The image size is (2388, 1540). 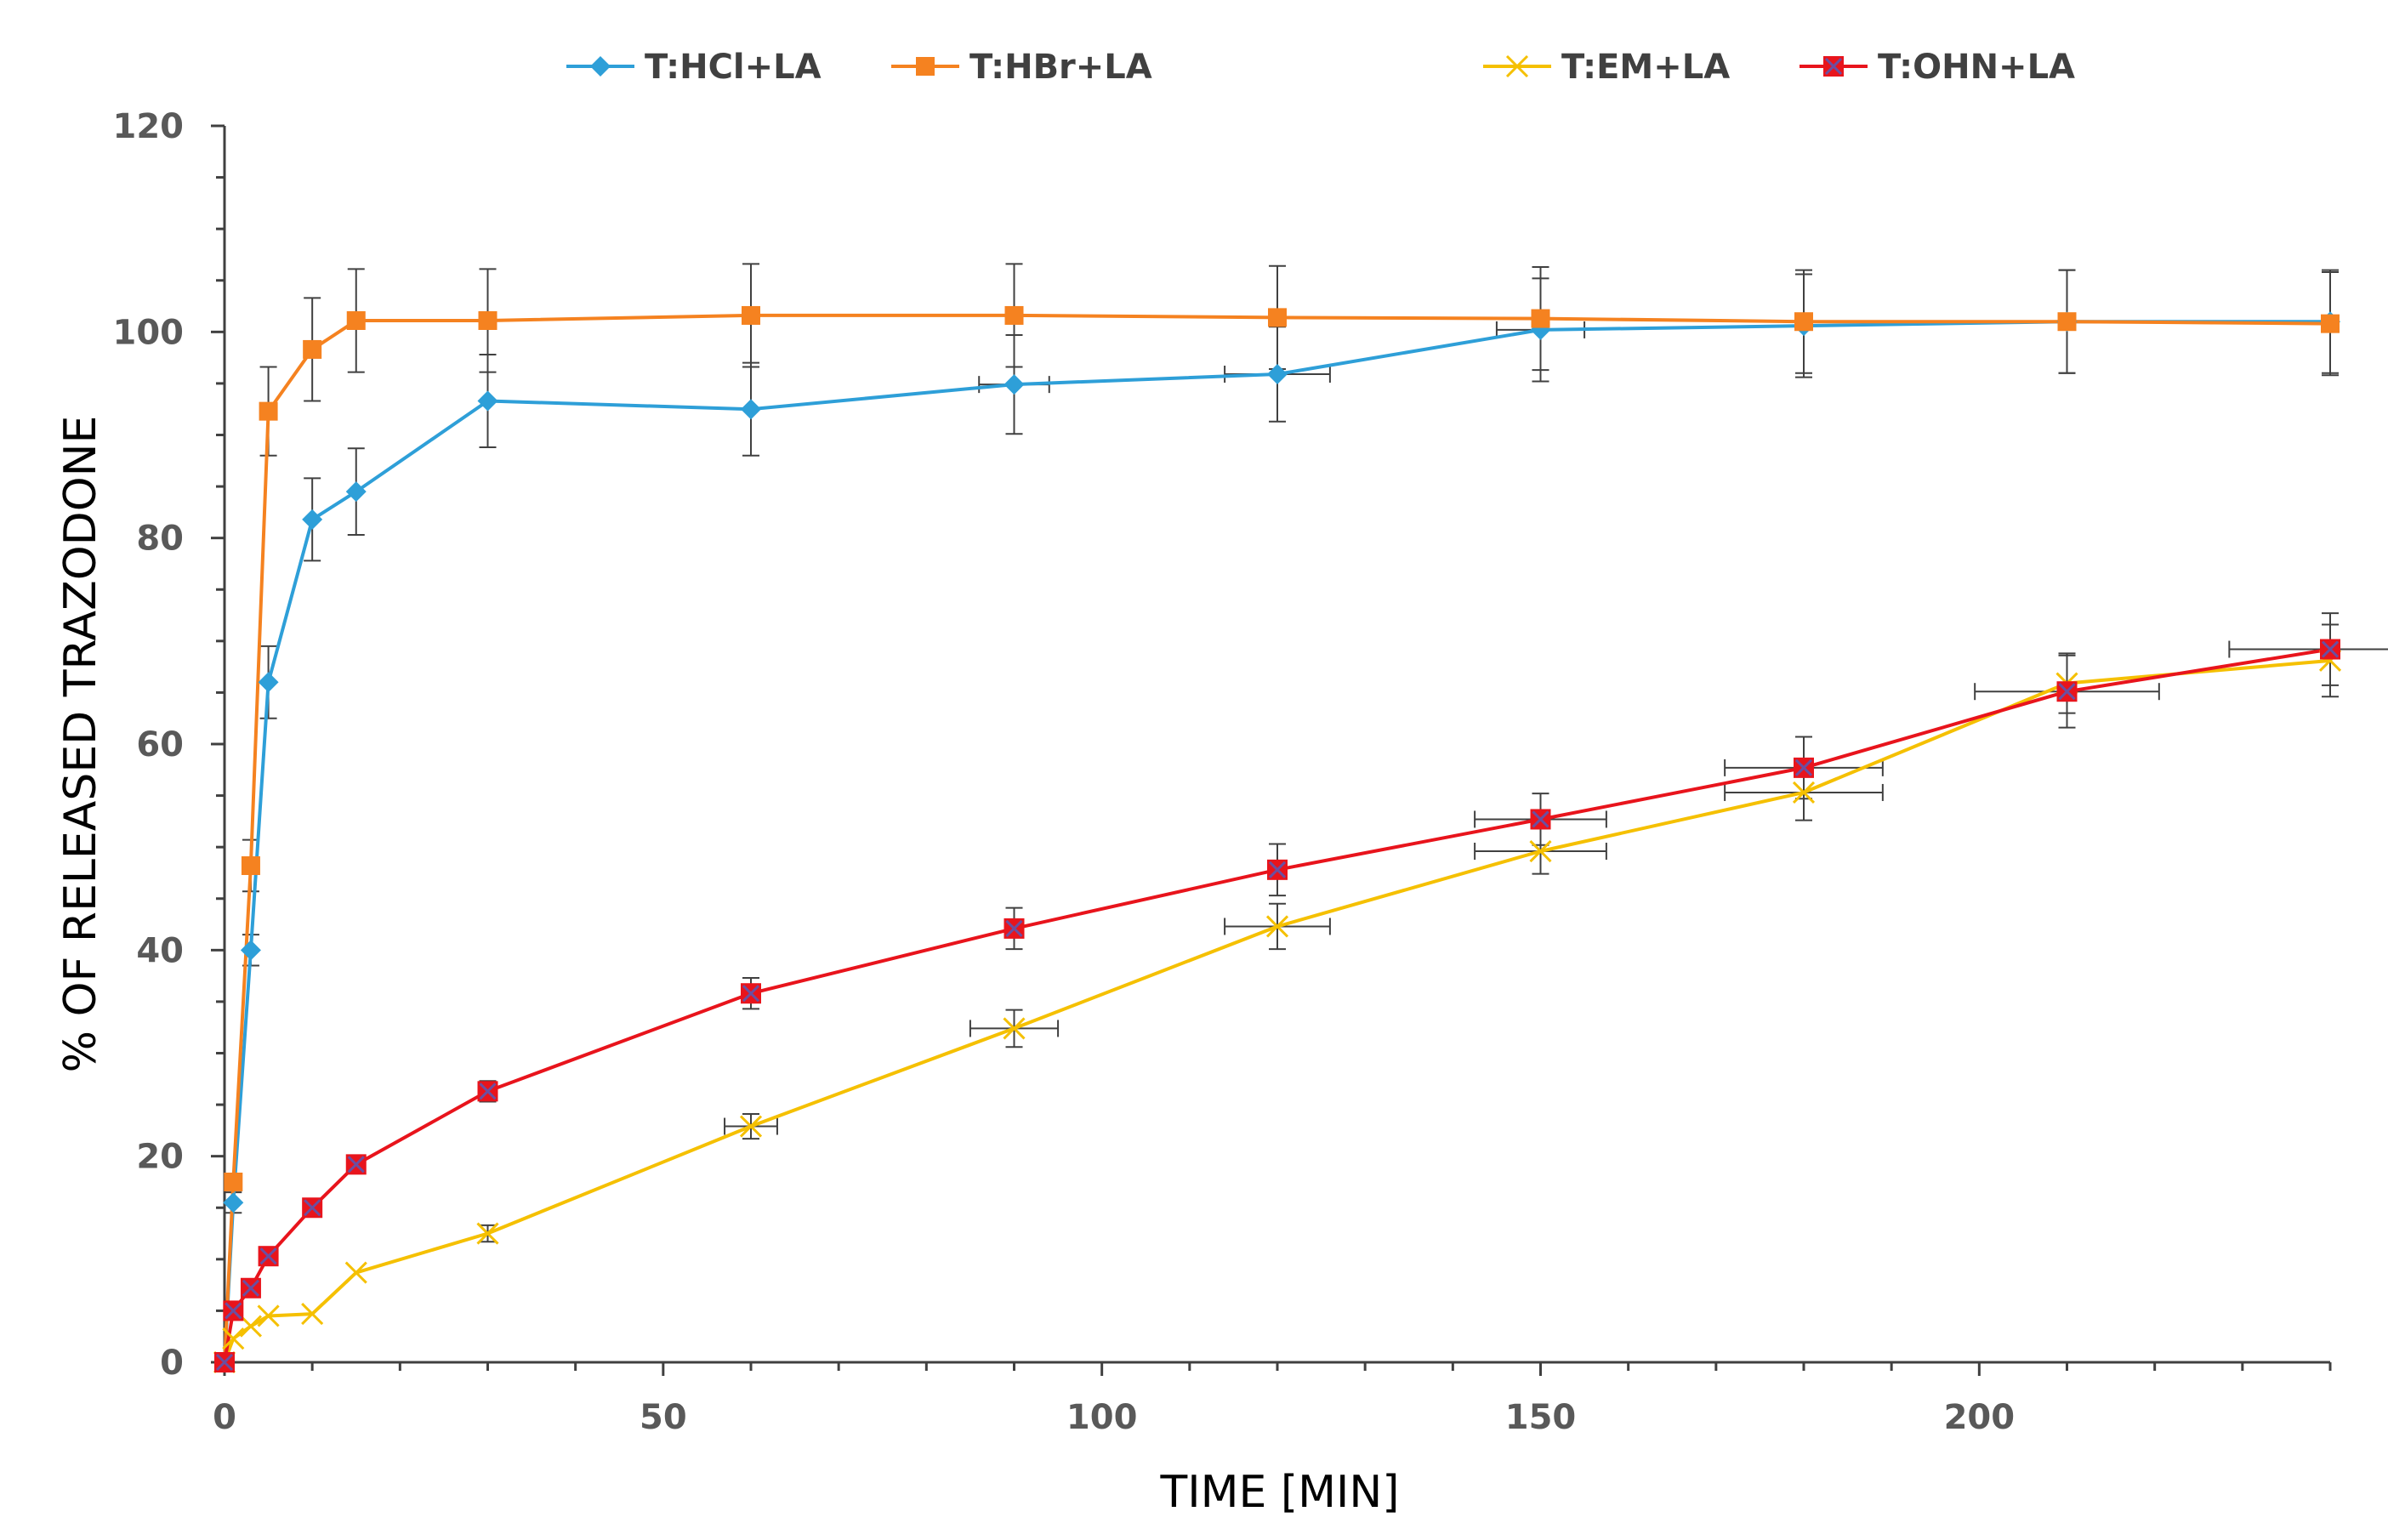 I want to click on legend-label: T:OHN+LA, so click(x=1976, y=67).